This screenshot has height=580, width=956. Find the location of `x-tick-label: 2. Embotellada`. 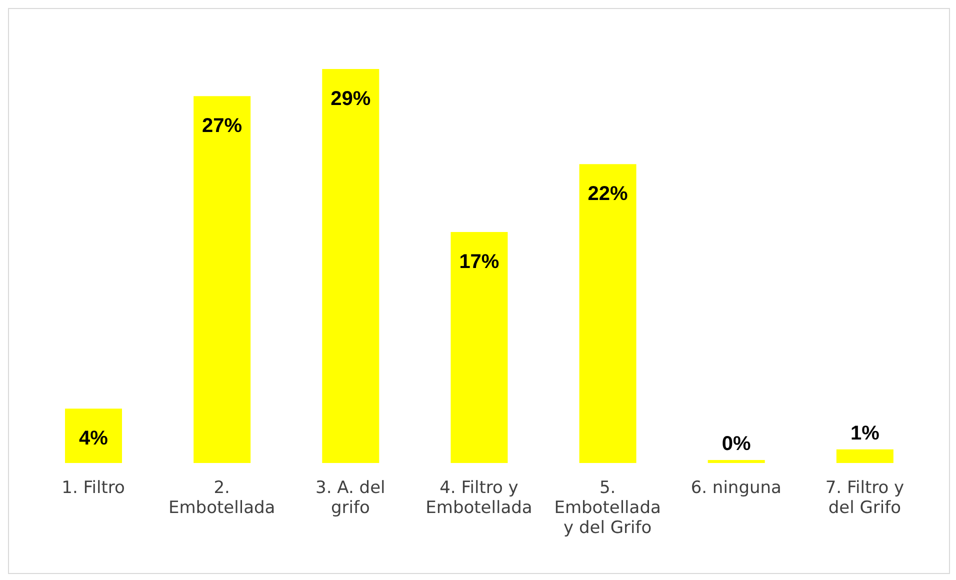

x-tick-label: 2. Embotellada is located at coordinates (222, 498).